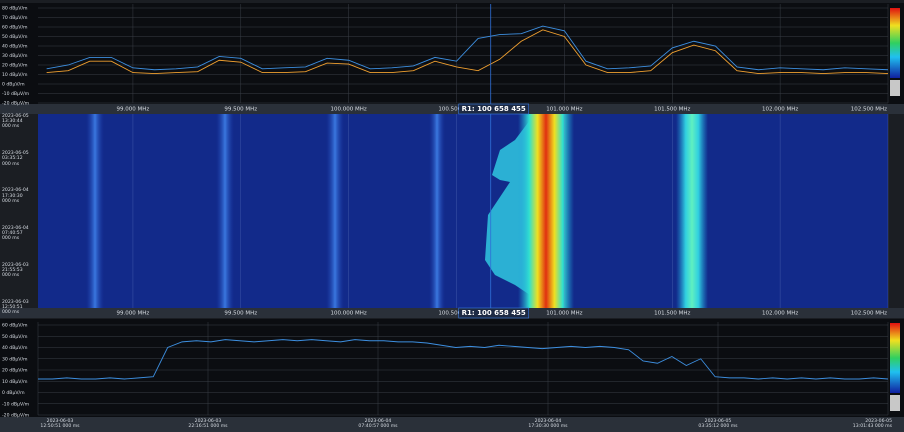 This screenshot has width=904, height=432. What do you see at coordinates (15, 270) in the screenshot?
I see `time-label: 2023-06-03 21:55:53 000 ms` at bounding box center [15, 270].